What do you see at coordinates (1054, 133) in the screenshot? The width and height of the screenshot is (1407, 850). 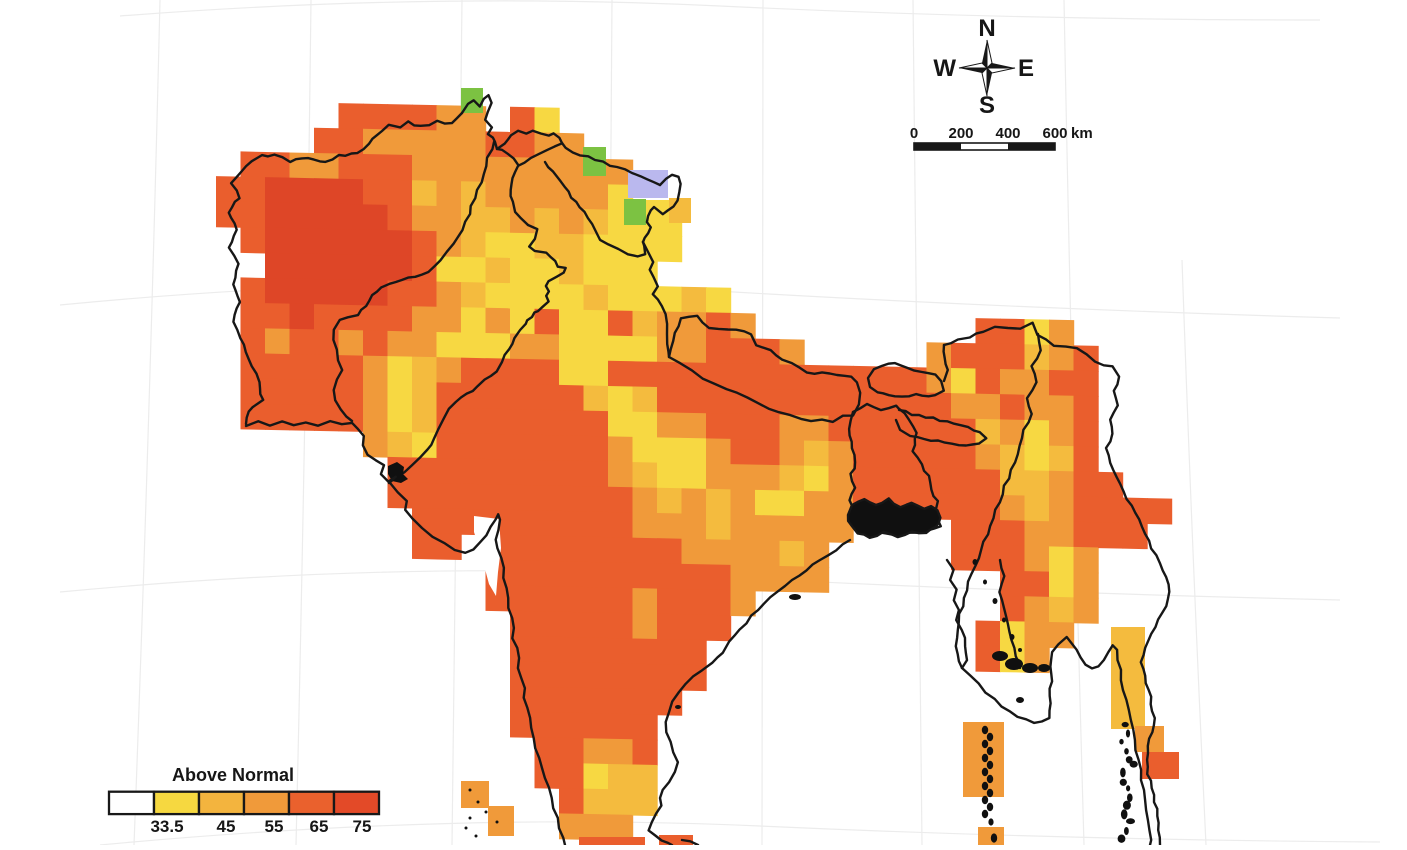 I see `svg-text: 600` at bounding box center [1054, 133].